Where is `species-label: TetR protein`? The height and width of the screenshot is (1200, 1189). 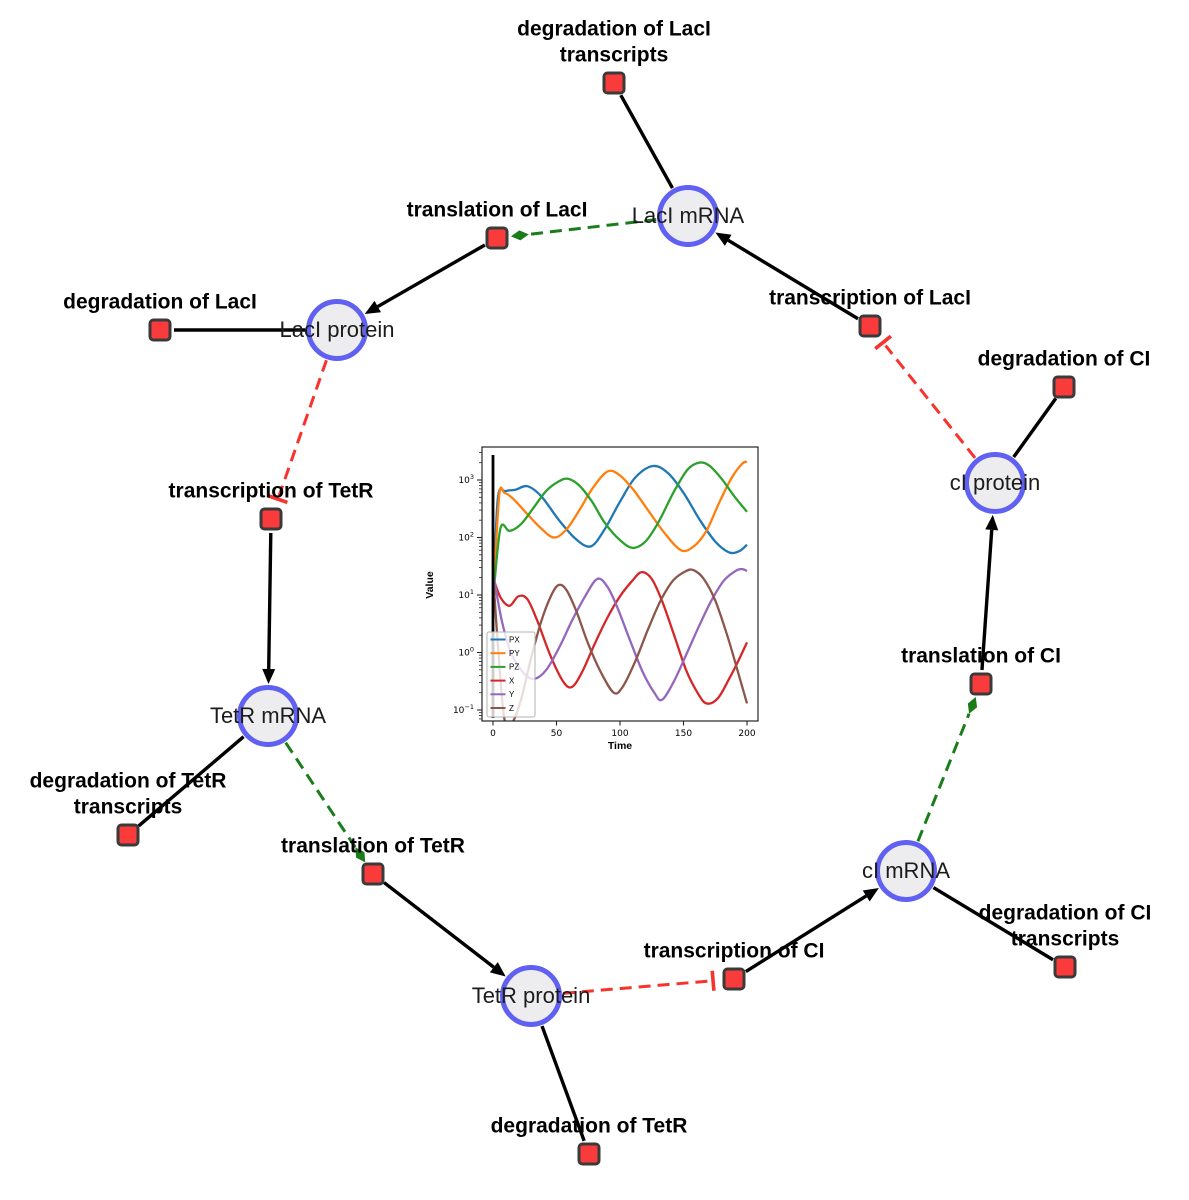
species-label: TetR protein is located at coordinates (531, 995).